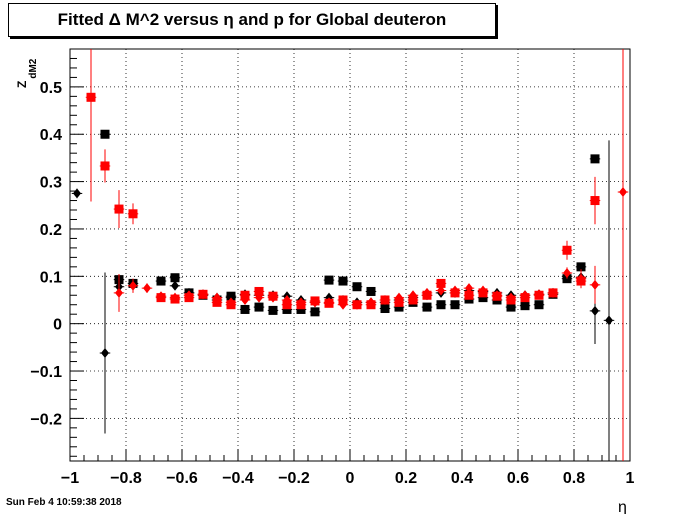 The height and width of the screenshot is (514, 700). Describe the element at coordinates (462, 478) in the screenshot. I see `x-tick-label: 0.4` at that location.